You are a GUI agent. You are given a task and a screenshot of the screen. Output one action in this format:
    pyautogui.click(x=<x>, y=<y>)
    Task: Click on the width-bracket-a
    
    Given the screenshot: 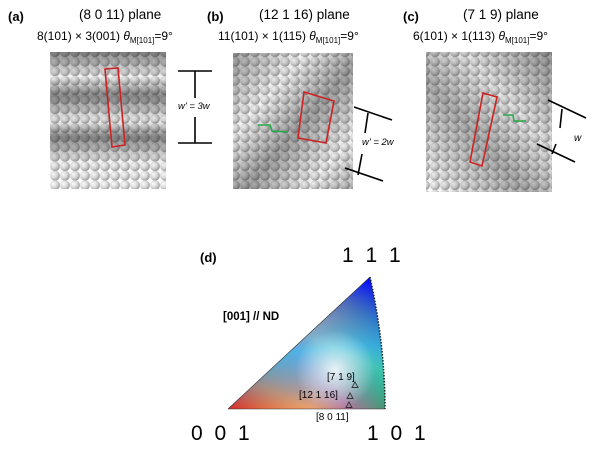 What is the action you would take?
    pyautogui.click(x=195, y=107)
    